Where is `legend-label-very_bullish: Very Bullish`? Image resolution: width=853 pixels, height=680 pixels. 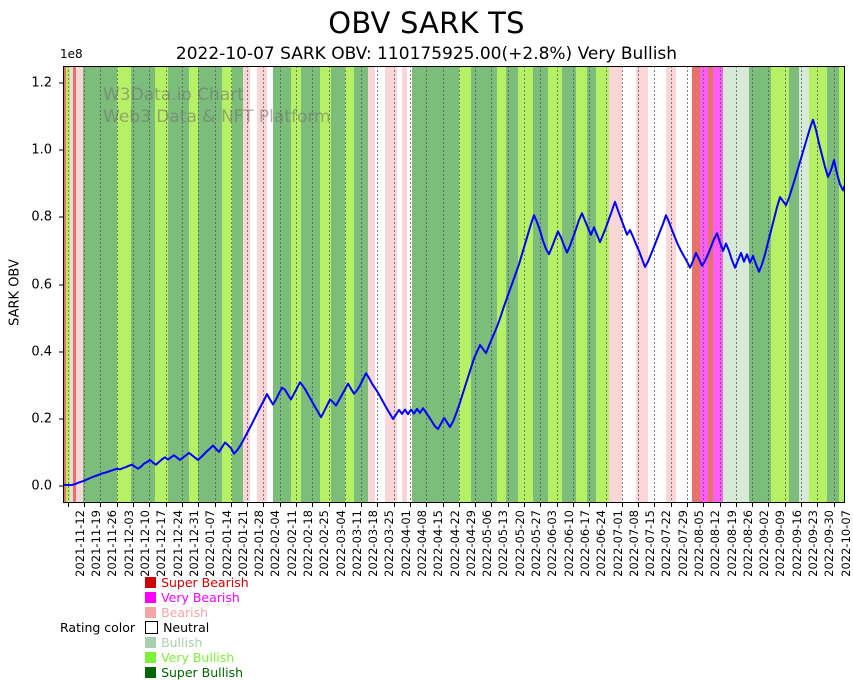 legend-label-very_bullish: Very Bullish is located at coordinates (198, 657).